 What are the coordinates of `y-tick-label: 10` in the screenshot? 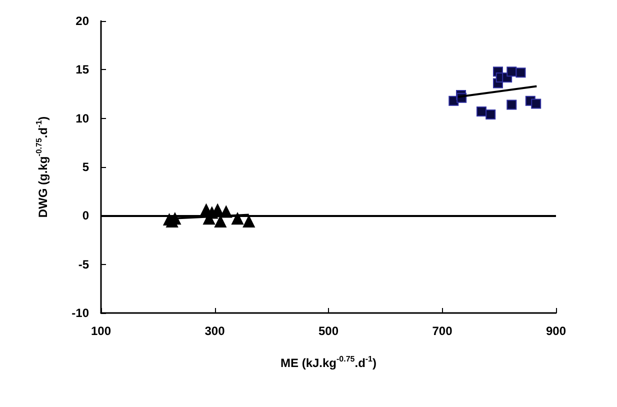 It's located at (83, 118).